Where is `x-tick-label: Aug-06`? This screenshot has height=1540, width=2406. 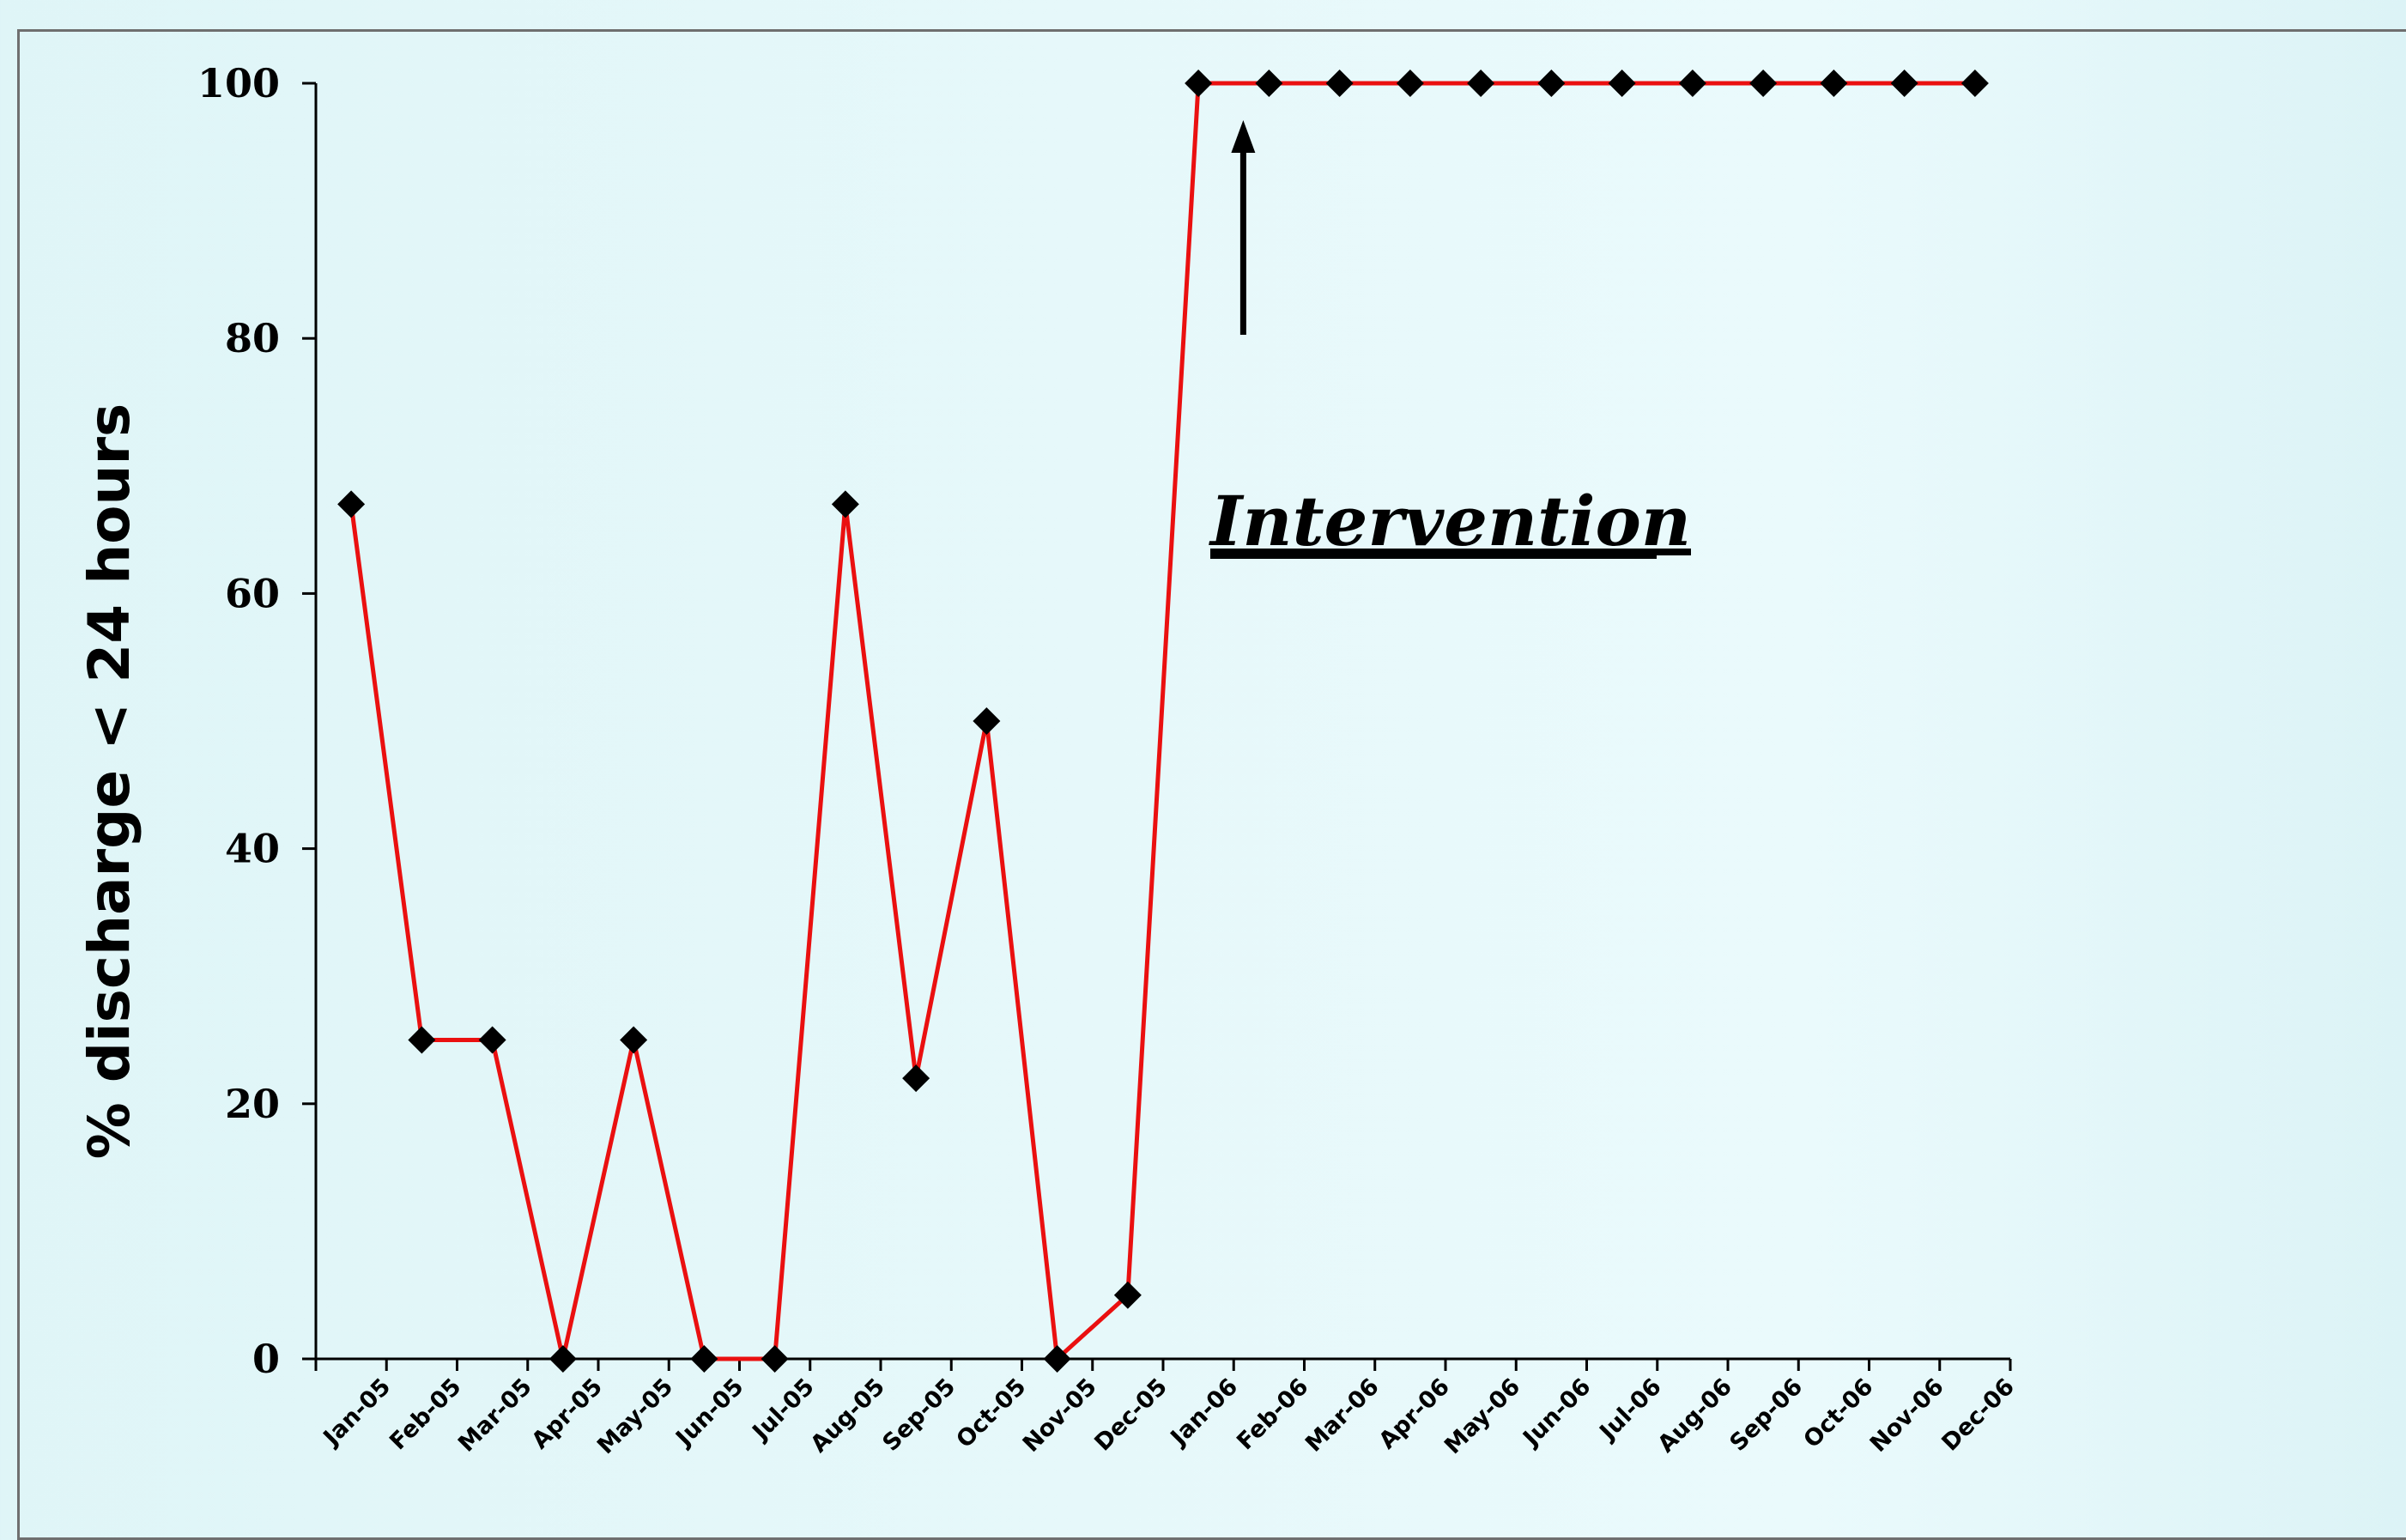 x-tick-label: Aug-06 is located at coordinates (1694, 1415).